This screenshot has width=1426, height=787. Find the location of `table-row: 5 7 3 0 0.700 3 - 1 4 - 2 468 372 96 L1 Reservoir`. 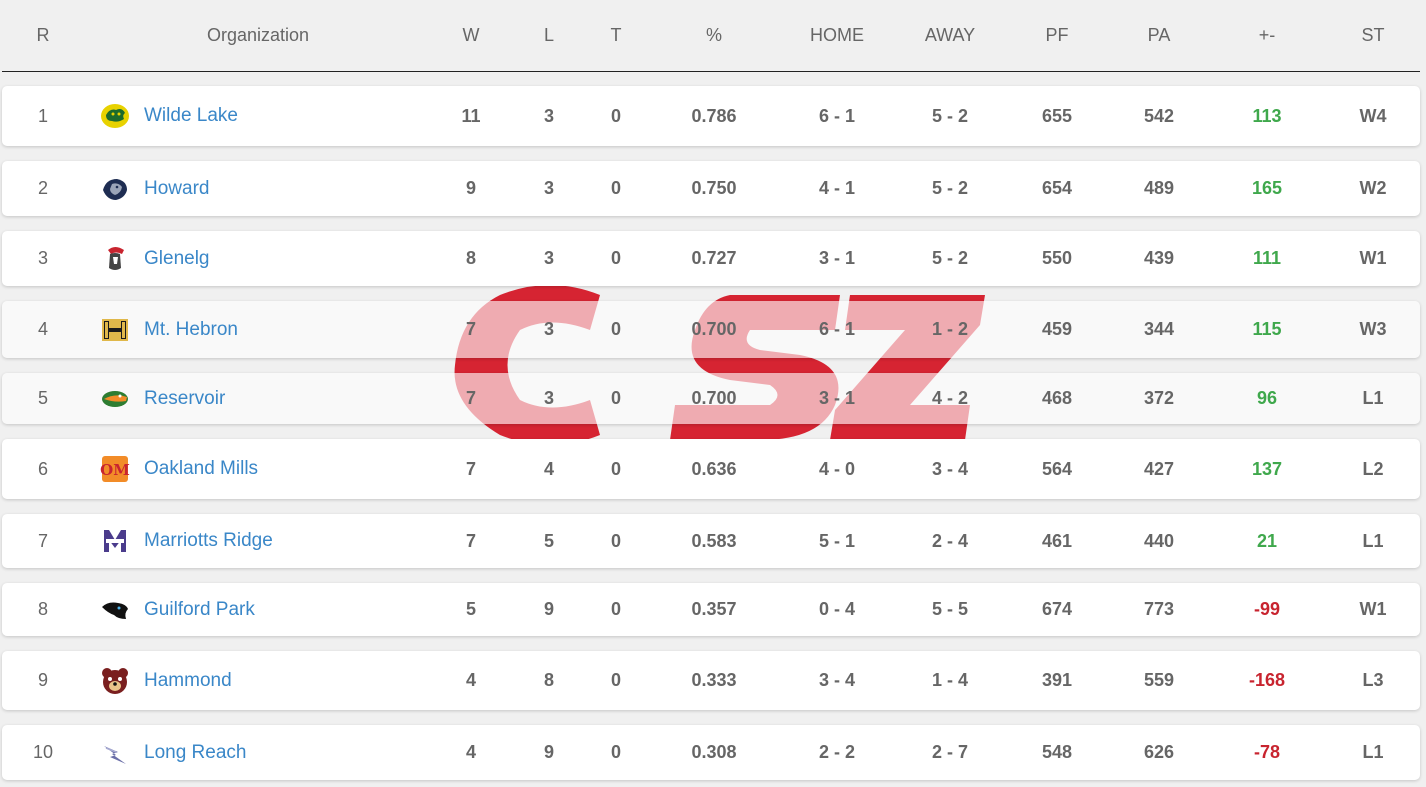

table-row: 5 7 3 0 0.700 3 - 1 4 - 2 468 372 96 L1 Reservoir is located at coordinates (711, 398).